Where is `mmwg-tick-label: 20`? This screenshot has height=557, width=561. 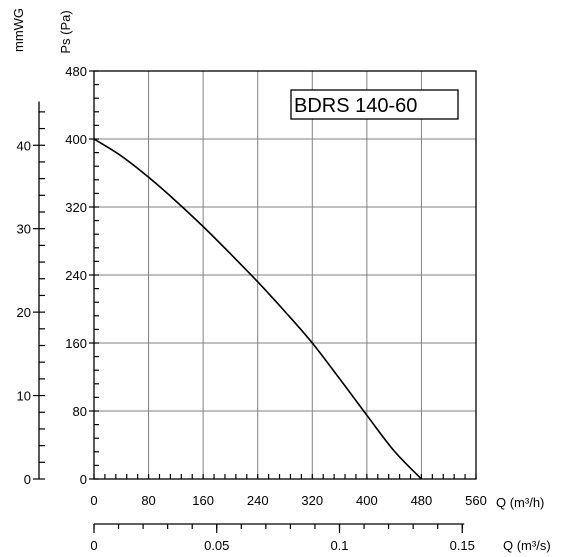
mmwg-tick-label: 20 is located at coordinates (24, 312).